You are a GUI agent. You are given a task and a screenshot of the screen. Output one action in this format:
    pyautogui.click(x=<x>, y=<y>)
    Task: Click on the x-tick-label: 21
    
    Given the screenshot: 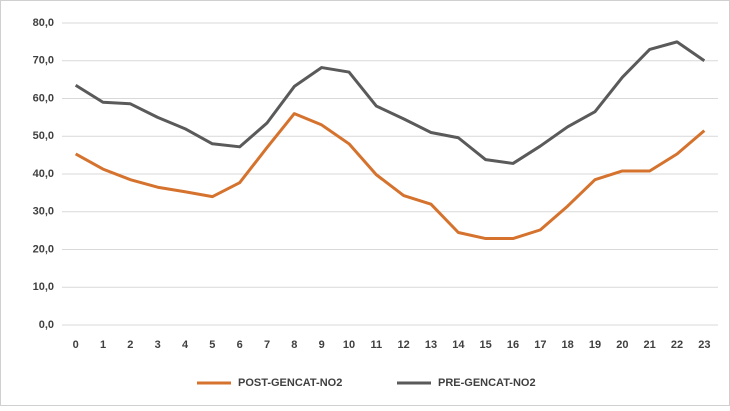 What is the action you would take?
    pyautogui.click(x=650, y=345)
    